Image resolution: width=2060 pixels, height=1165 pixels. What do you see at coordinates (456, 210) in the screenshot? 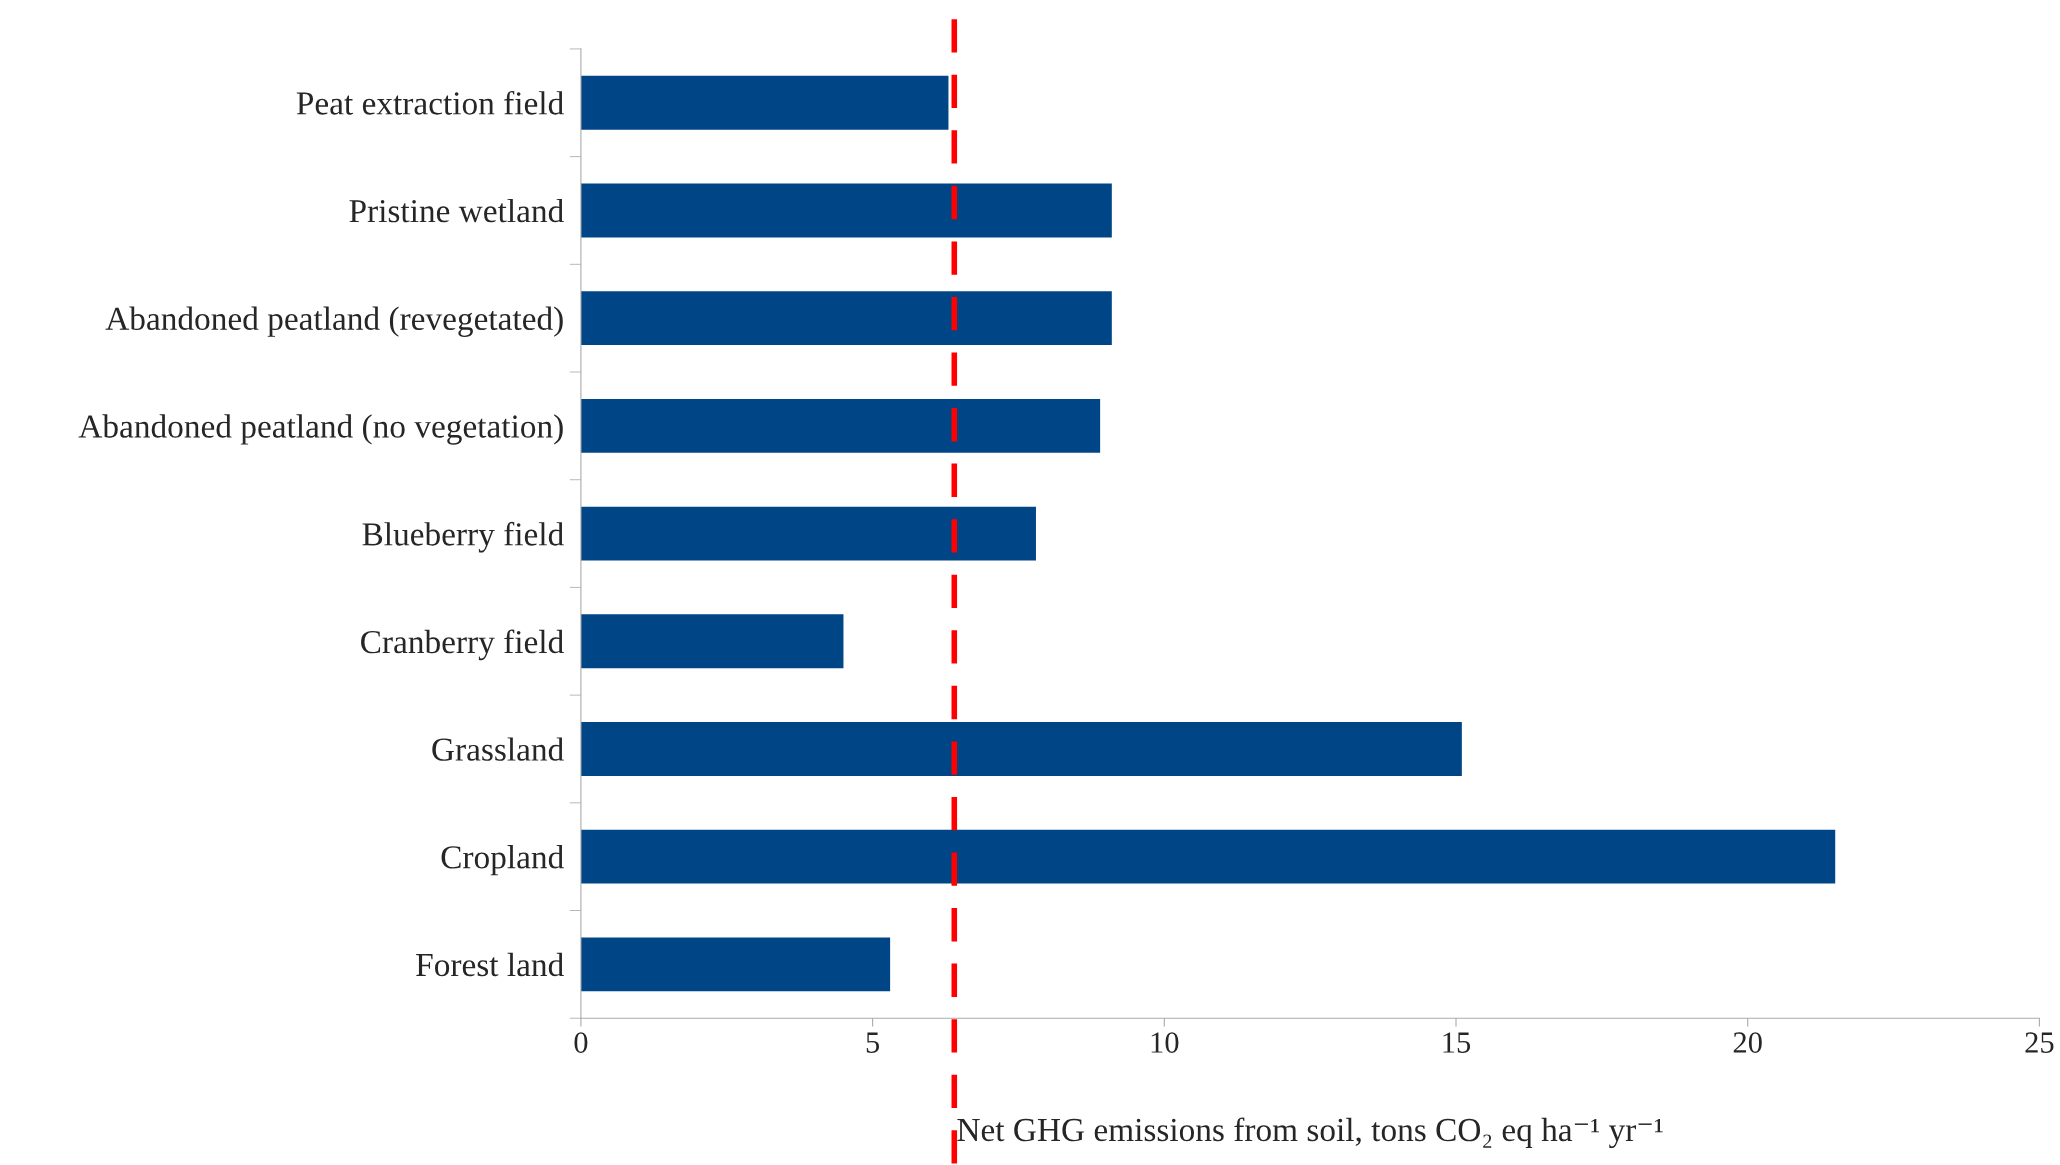
I see `y-tick-label: Pristine wetland` at bounding box center [456, 210].